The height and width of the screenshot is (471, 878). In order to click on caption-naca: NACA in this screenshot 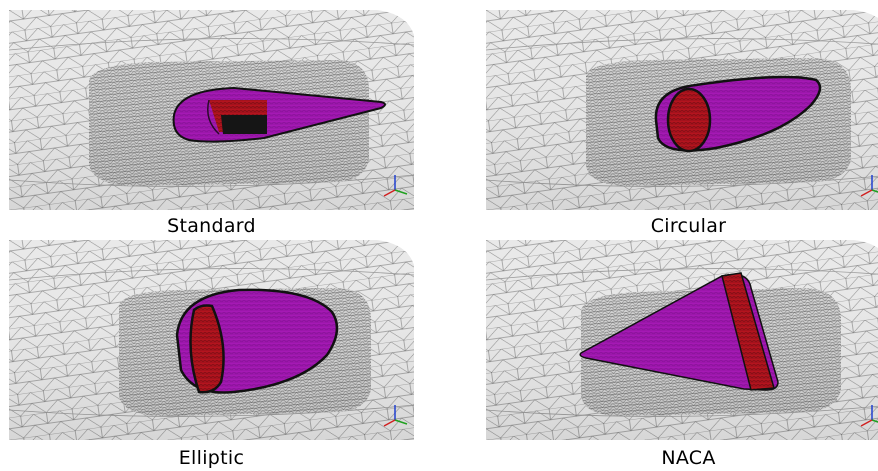, I will do `click(688, 458)`.